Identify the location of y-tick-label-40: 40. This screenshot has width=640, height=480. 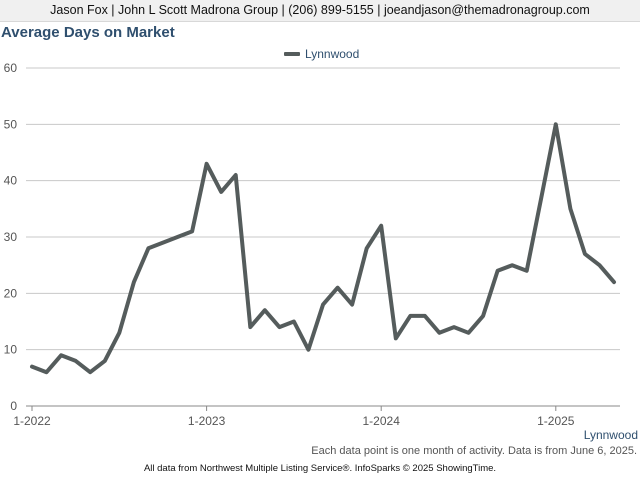
(11, 181).